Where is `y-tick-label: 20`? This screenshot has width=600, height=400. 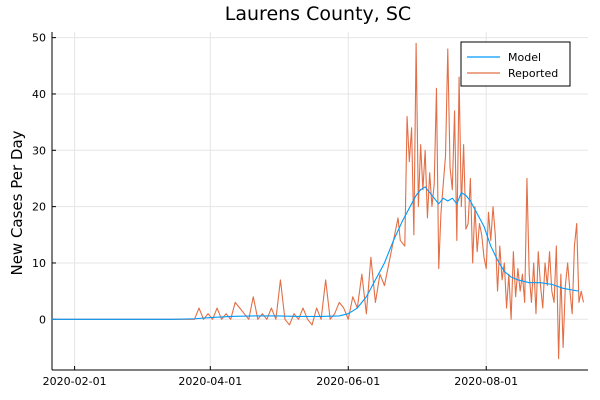
y-tick-label: 20 is located at coordinates (39, 207).